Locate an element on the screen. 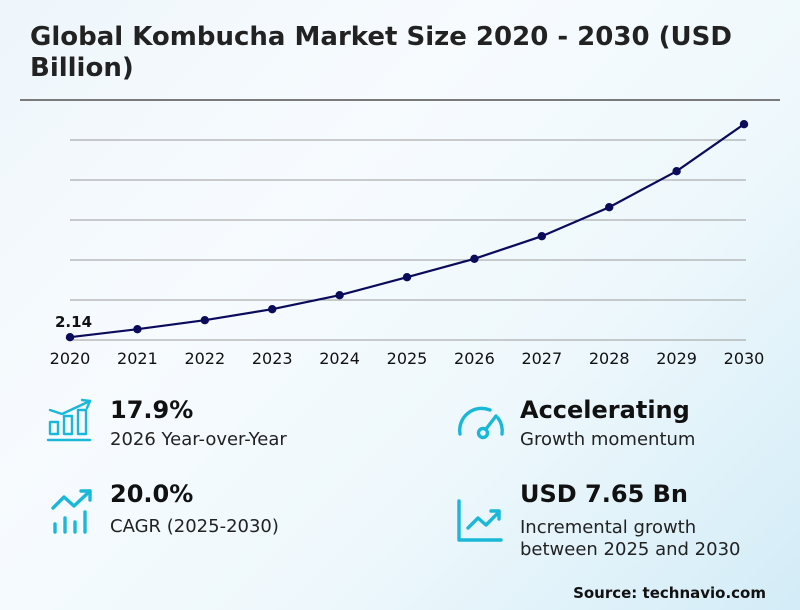 The image size is (800, 610). stat-description: 2026 Year-over-Year is located at coordinates (198, 439).